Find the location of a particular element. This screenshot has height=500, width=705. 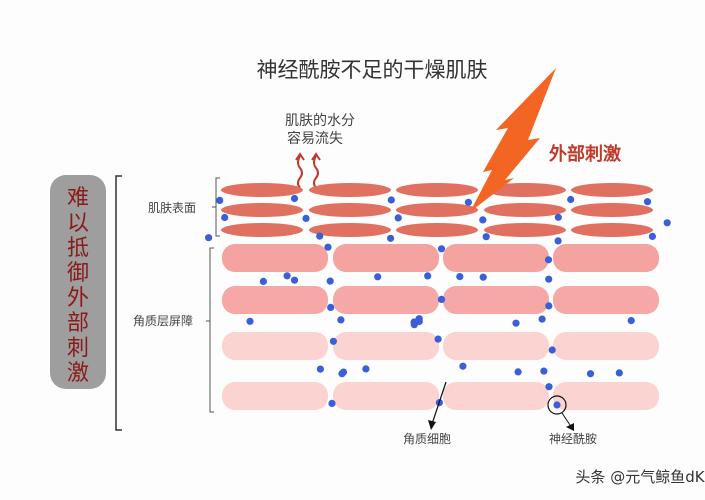

side-label-char: 以 is located at coordinates (78, 223).